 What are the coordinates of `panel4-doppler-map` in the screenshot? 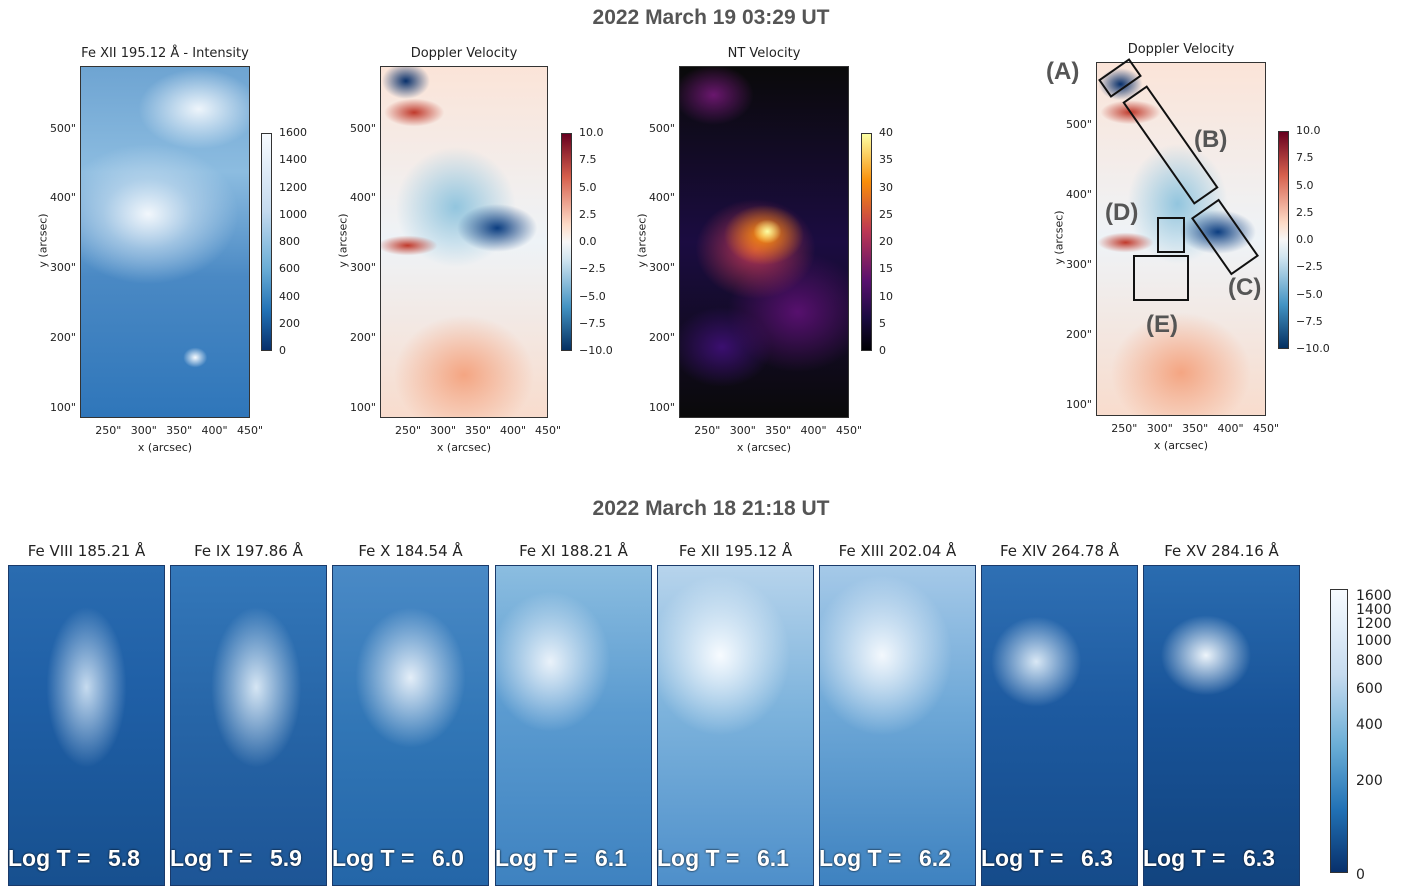 It's located at (1181, 239).